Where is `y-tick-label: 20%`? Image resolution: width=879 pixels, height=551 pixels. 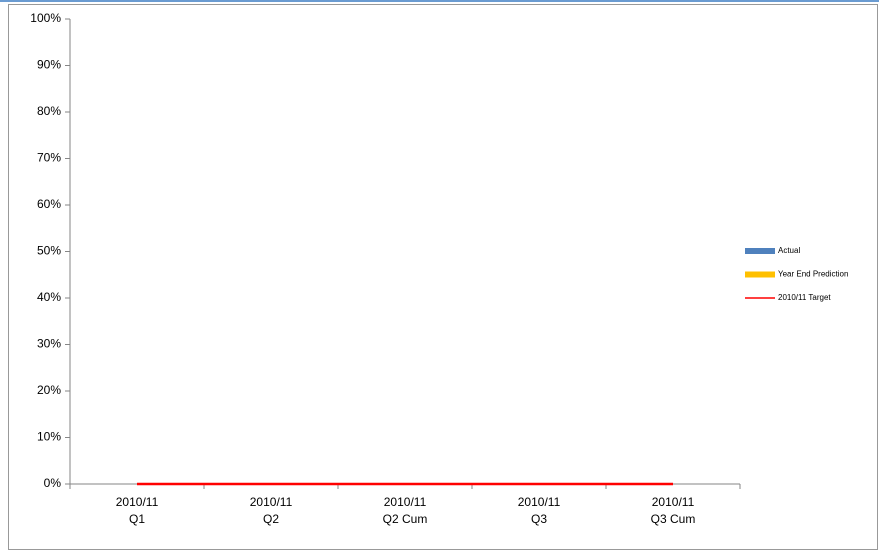 y-tick-label: 20% is located at coordinates (49, 390).